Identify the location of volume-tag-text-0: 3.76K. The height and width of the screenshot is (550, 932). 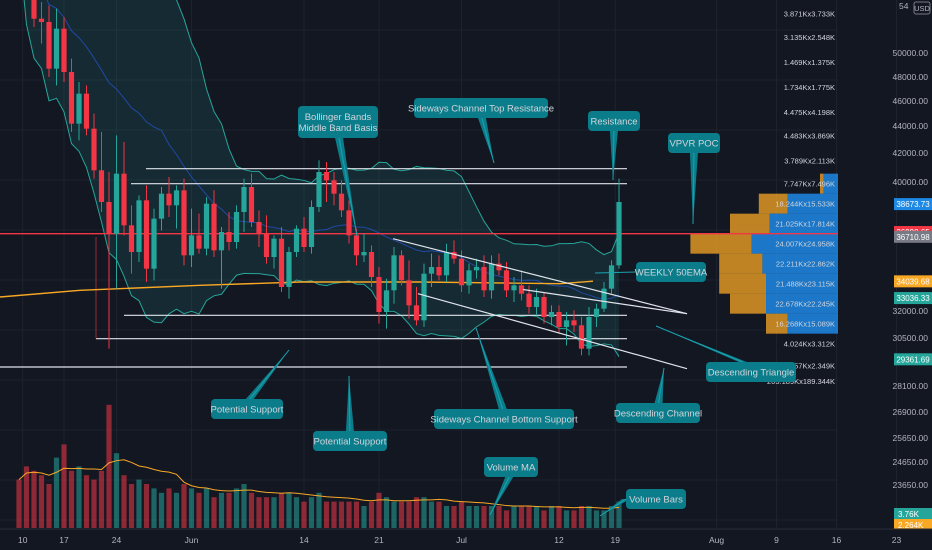
(909, 514).